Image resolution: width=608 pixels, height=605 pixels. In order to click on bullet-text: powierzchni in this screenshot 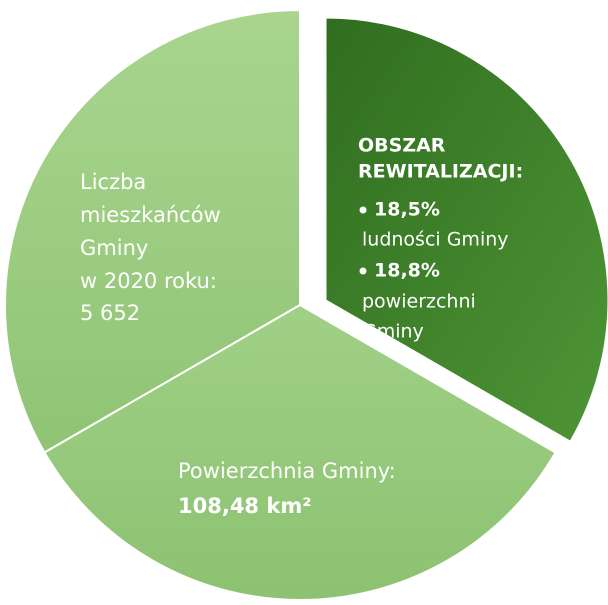, I will do `click(419, 302)`.